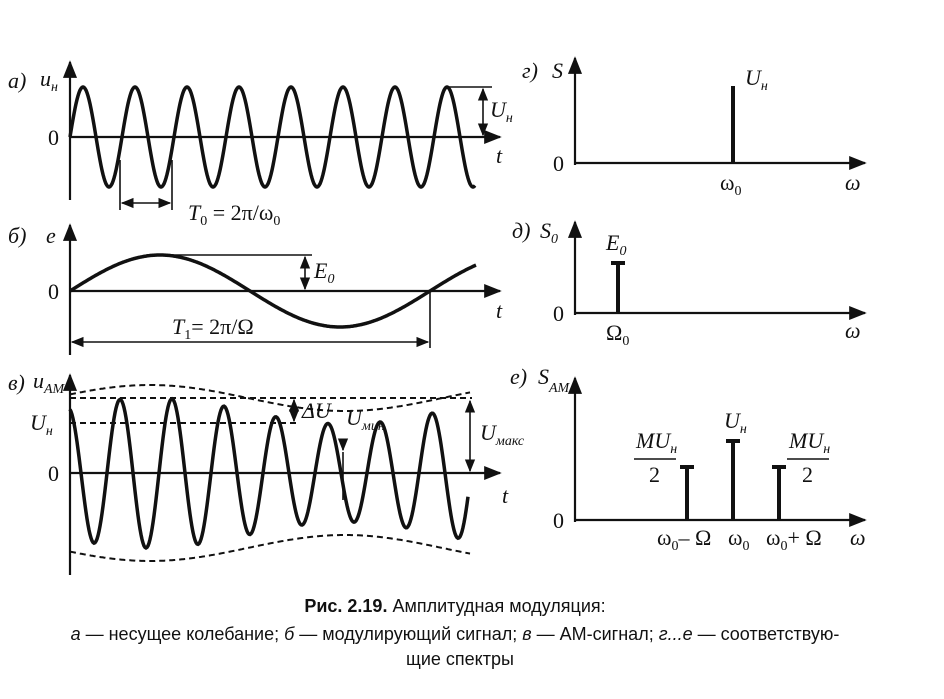 Image resolution: width=944 pixels, height=699 pixels. I want to click on panel-b: б) e 0 t E0 T1= 2π/Ω, so click(255, 289).